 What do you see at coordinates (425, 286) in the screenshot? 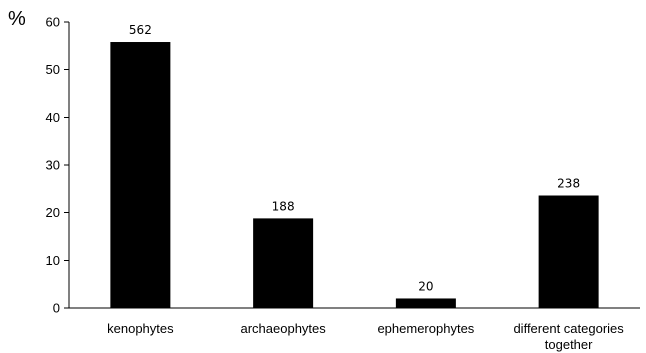
I see `bar-value-label: 20` at bounding box center [425, 286].